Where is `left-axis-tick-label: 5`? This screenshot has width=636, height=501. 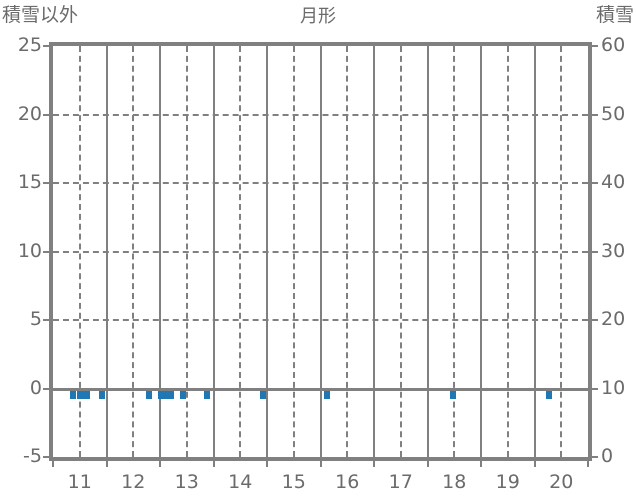 left-axis-tick-label: 5 is located at coordinates (35, 319).